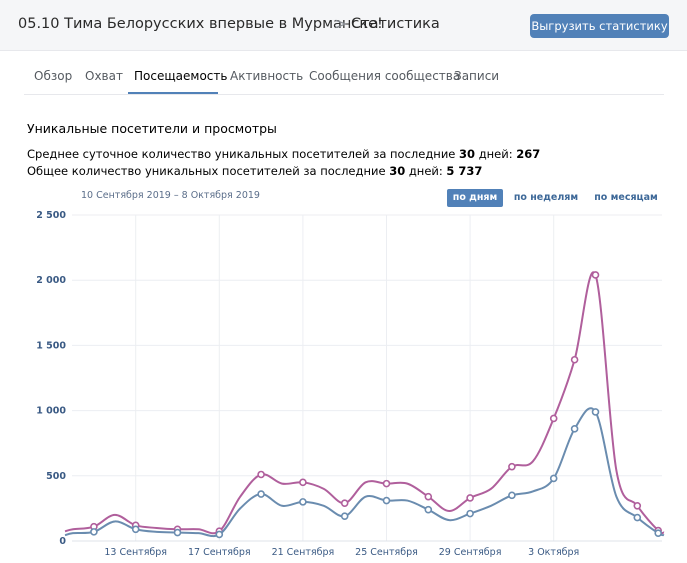  What do you see at coordinates (477, 76) in the screenshot?
I see `tab-posts: Записи` at bounding box center [477, 76].